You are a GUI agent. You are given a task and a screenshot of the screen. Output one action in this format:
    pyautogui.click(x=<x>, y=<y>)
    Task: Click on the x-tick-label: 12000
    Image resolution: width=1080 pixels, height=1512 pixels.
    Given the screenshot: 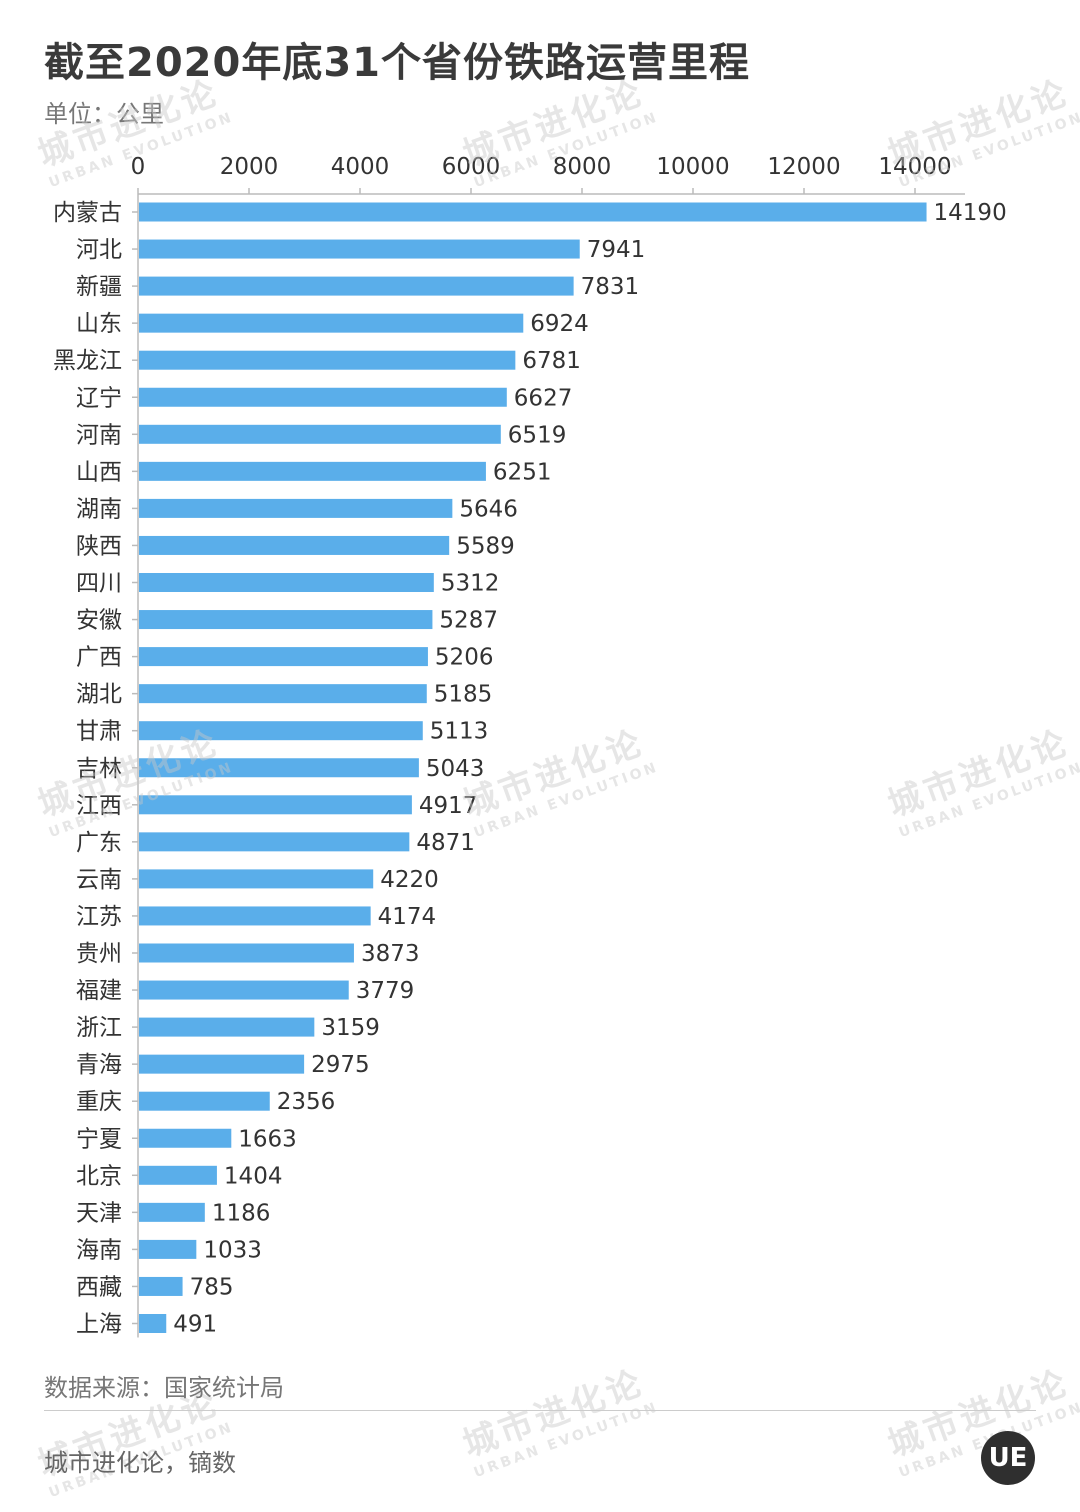 What is the action you would take?
    pyautogui.click(x=803, y=167)
    